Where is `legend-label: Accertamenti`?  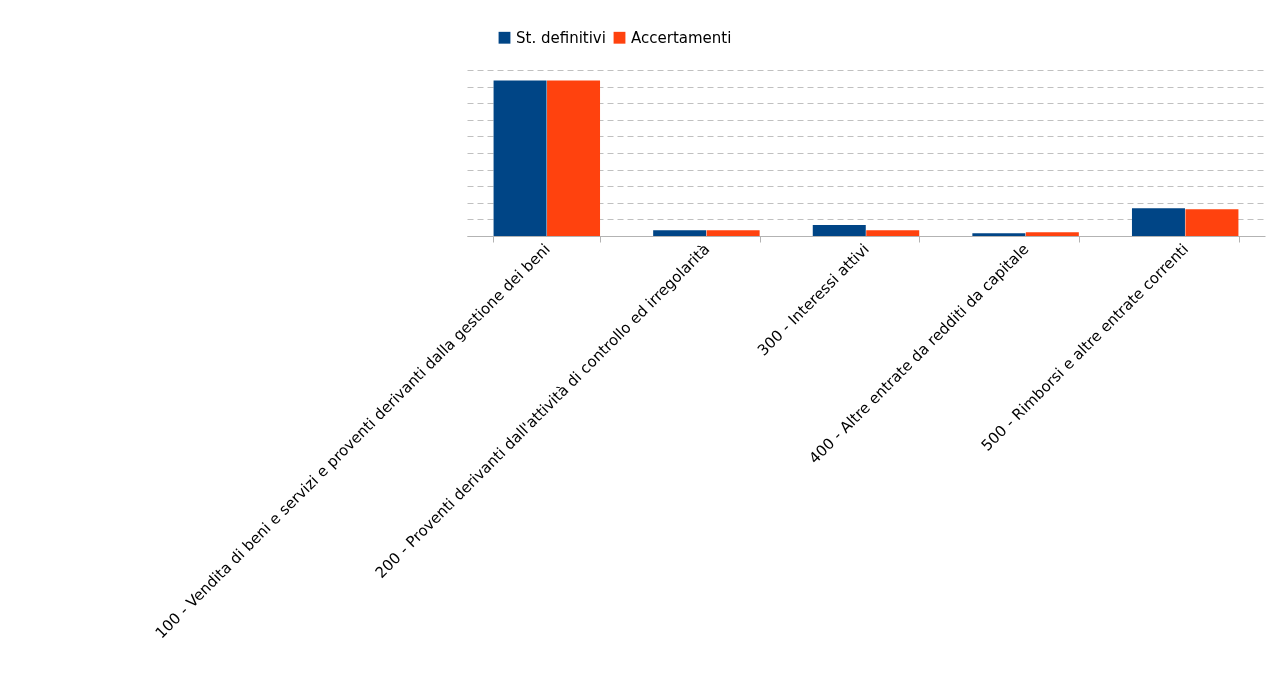
legend-label: Accertamenti is located at coordinates (681, 37).